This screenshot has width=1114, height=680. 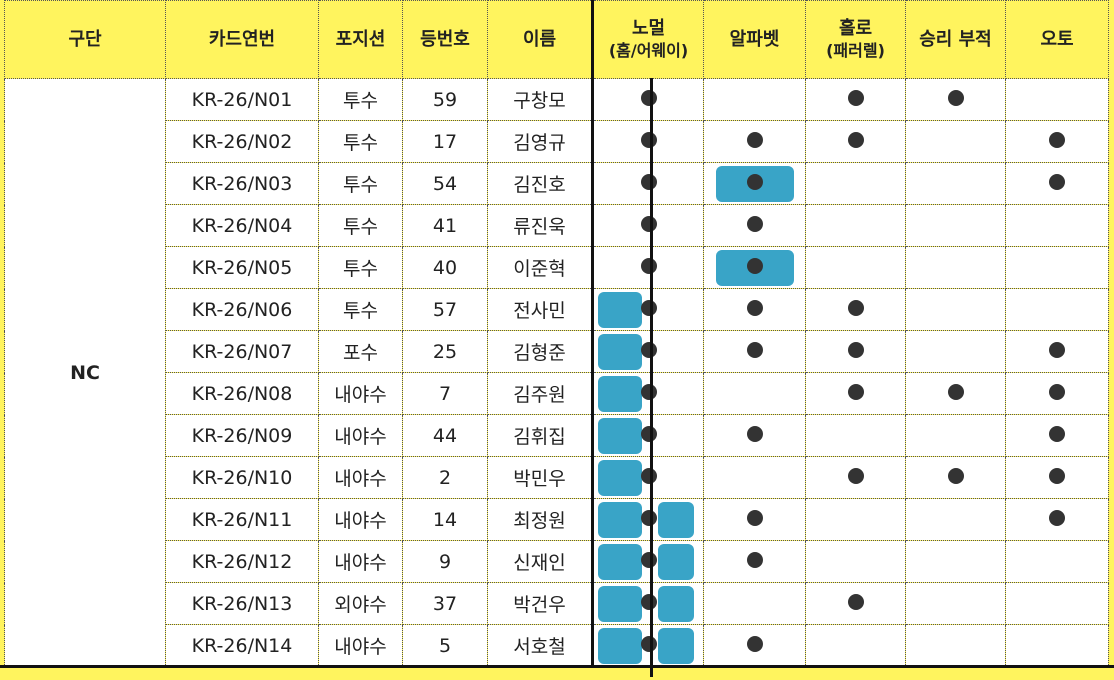 I want to click on card-cell: KR-26/N14, so click(x=242, y=645).